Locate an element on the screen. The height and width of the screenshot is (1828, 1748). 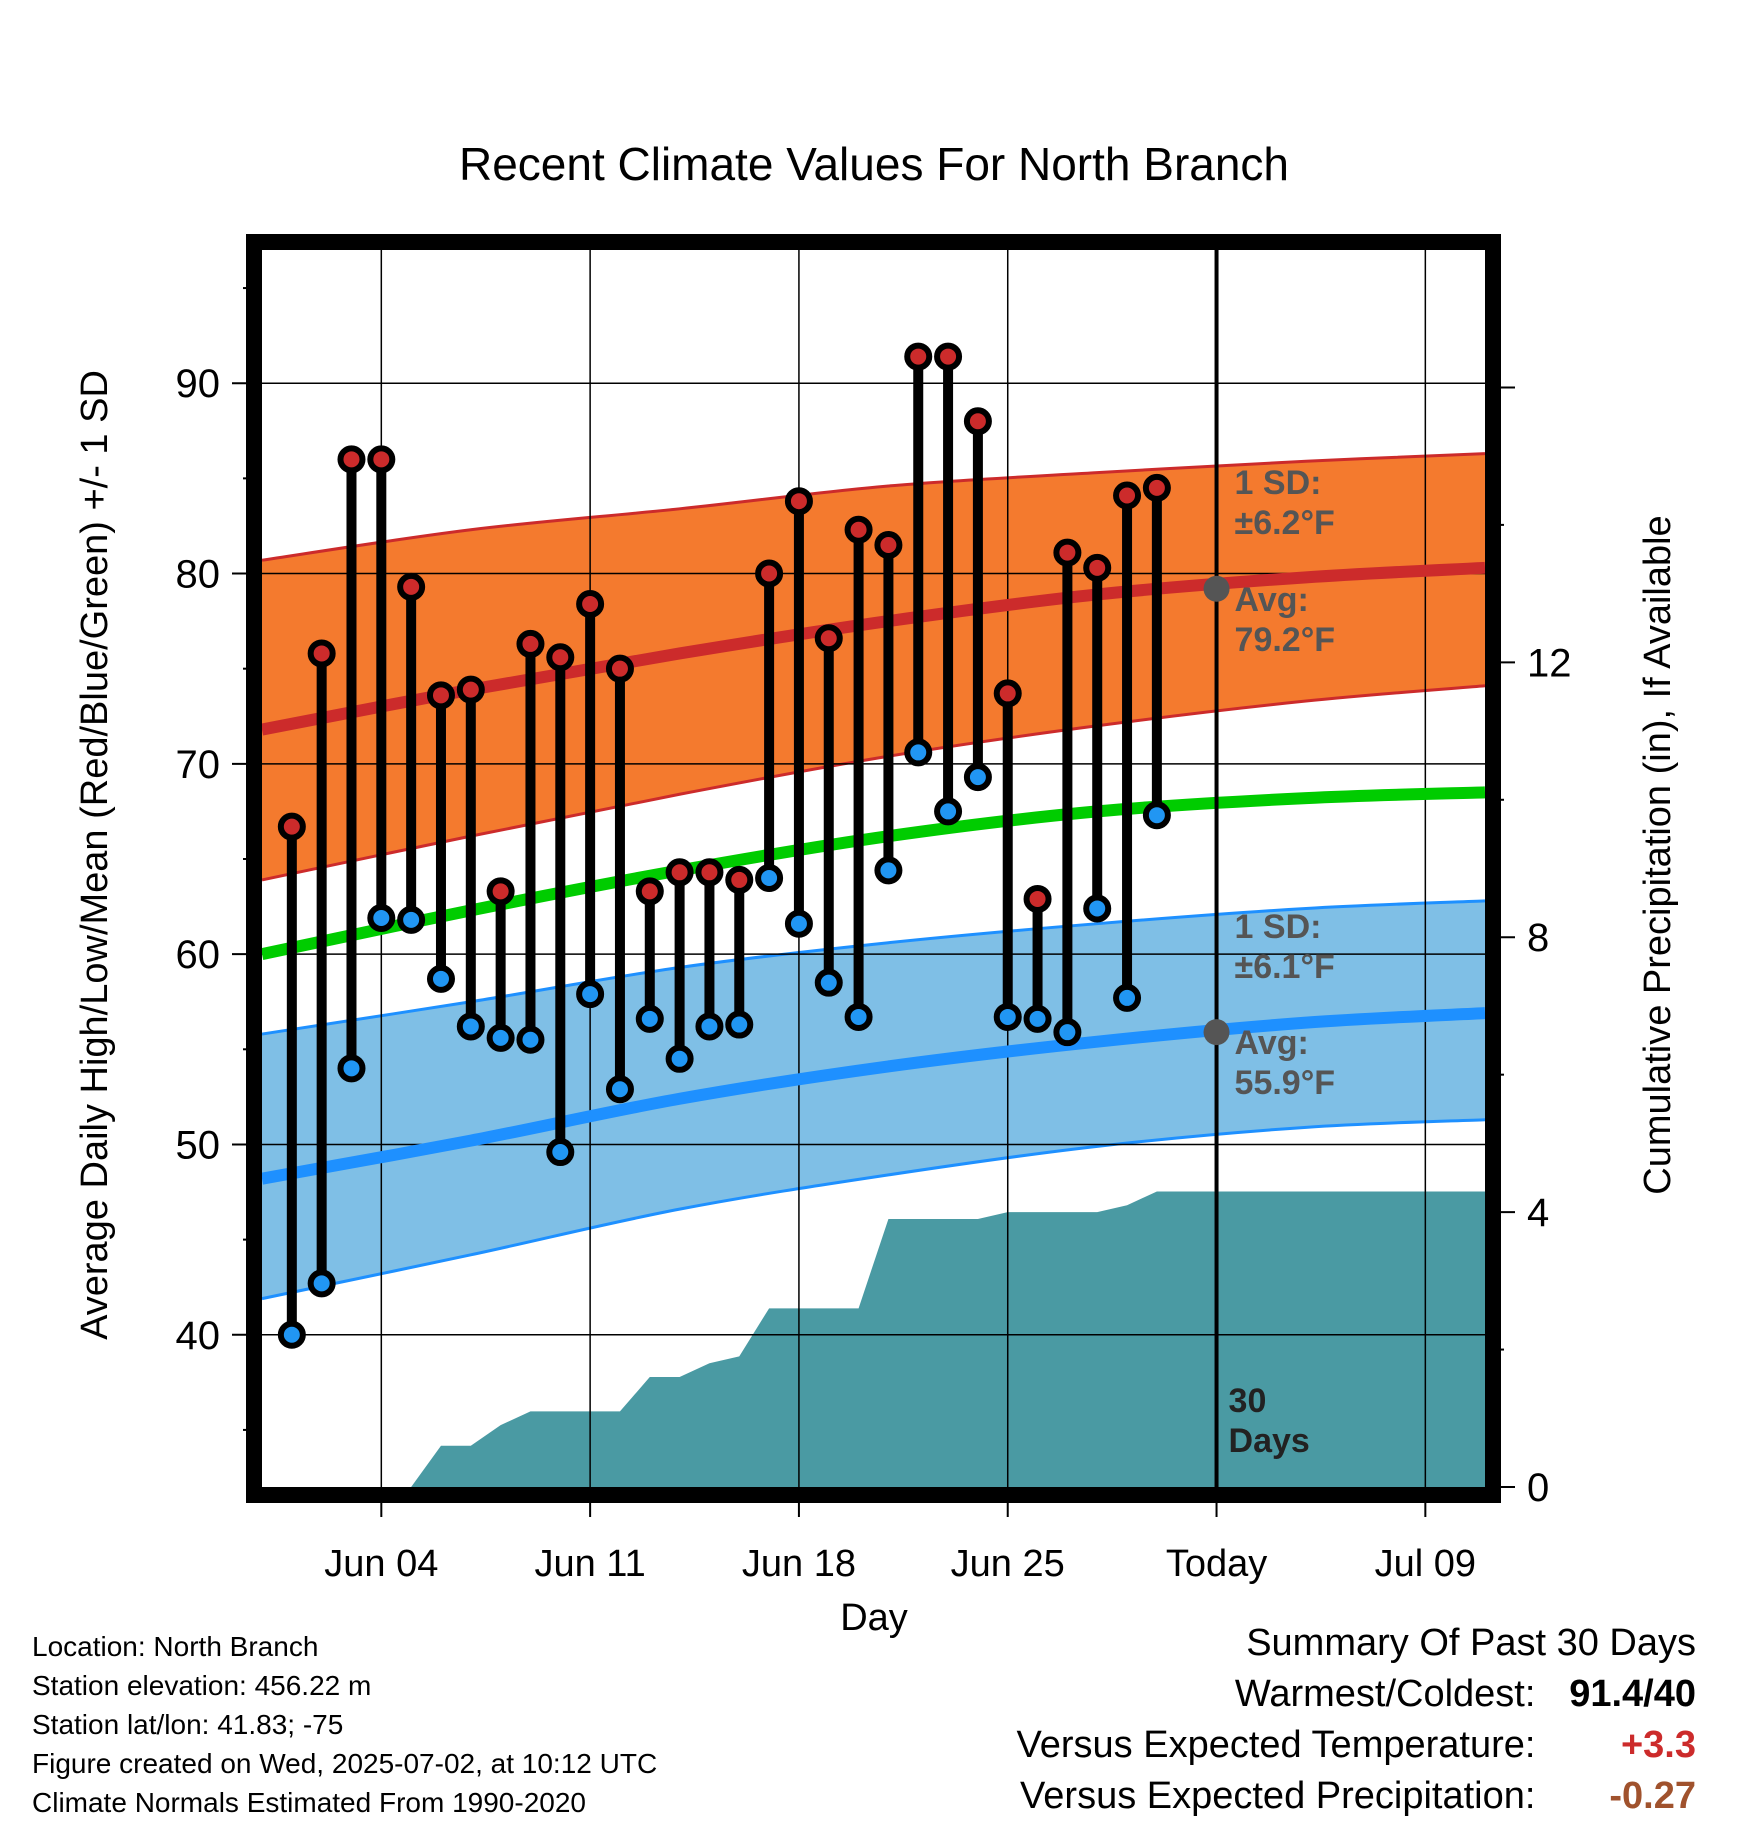
y-tick-label-left: 50 is located at coordinates (198, 1145).